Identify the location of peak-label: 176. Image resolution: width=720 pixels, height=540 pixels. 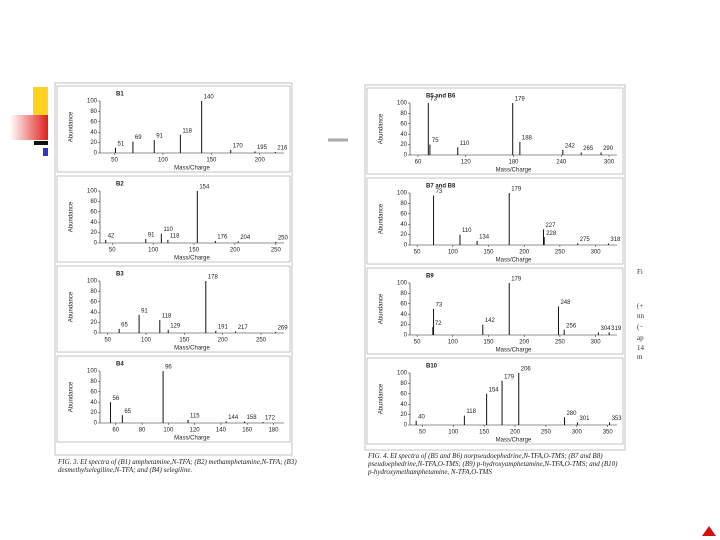
(222, 237).